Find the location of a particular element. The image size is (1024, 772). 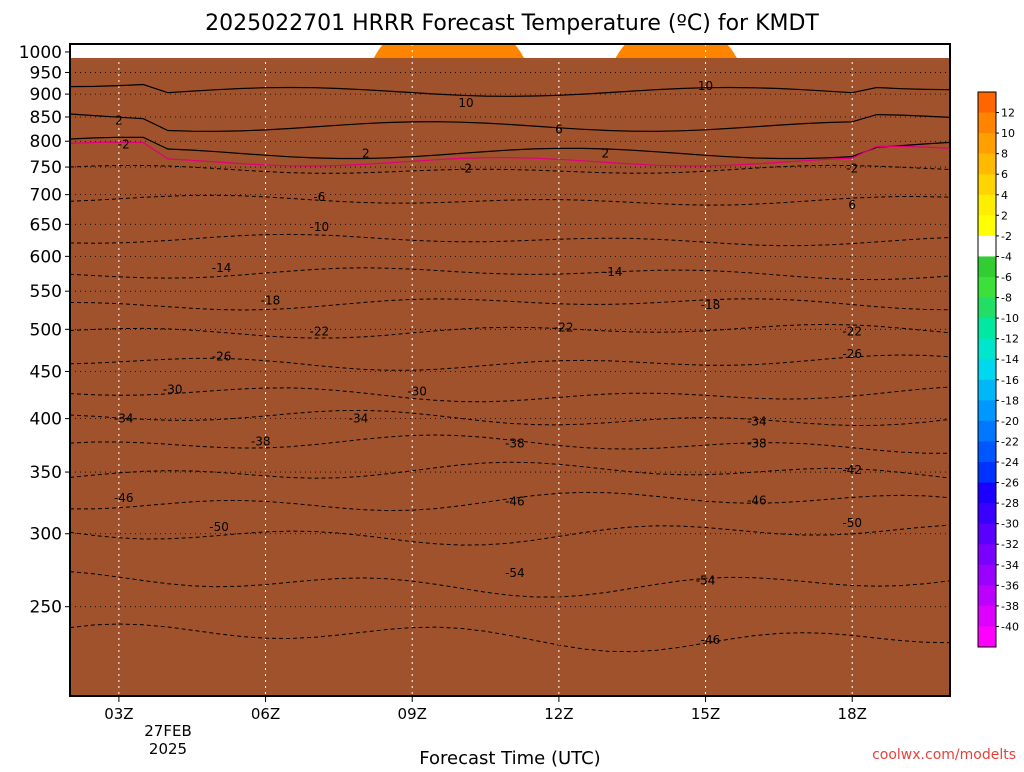

y-tick-label: 500 is located at coordinates (46, 330).